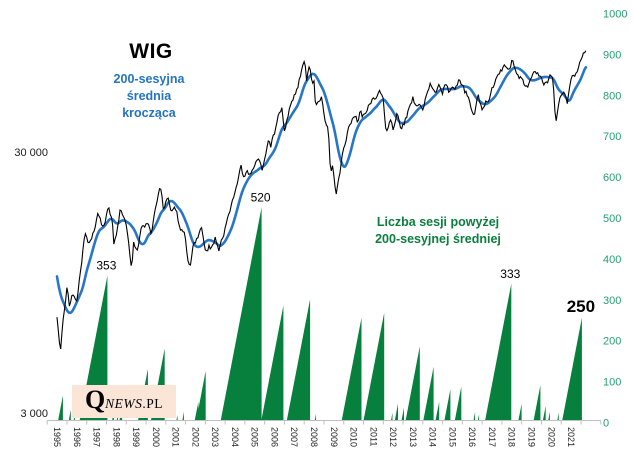 The width and height of the screenshot is (634, 462). I want to click on streak-value-label: 520, so click(261, 197).